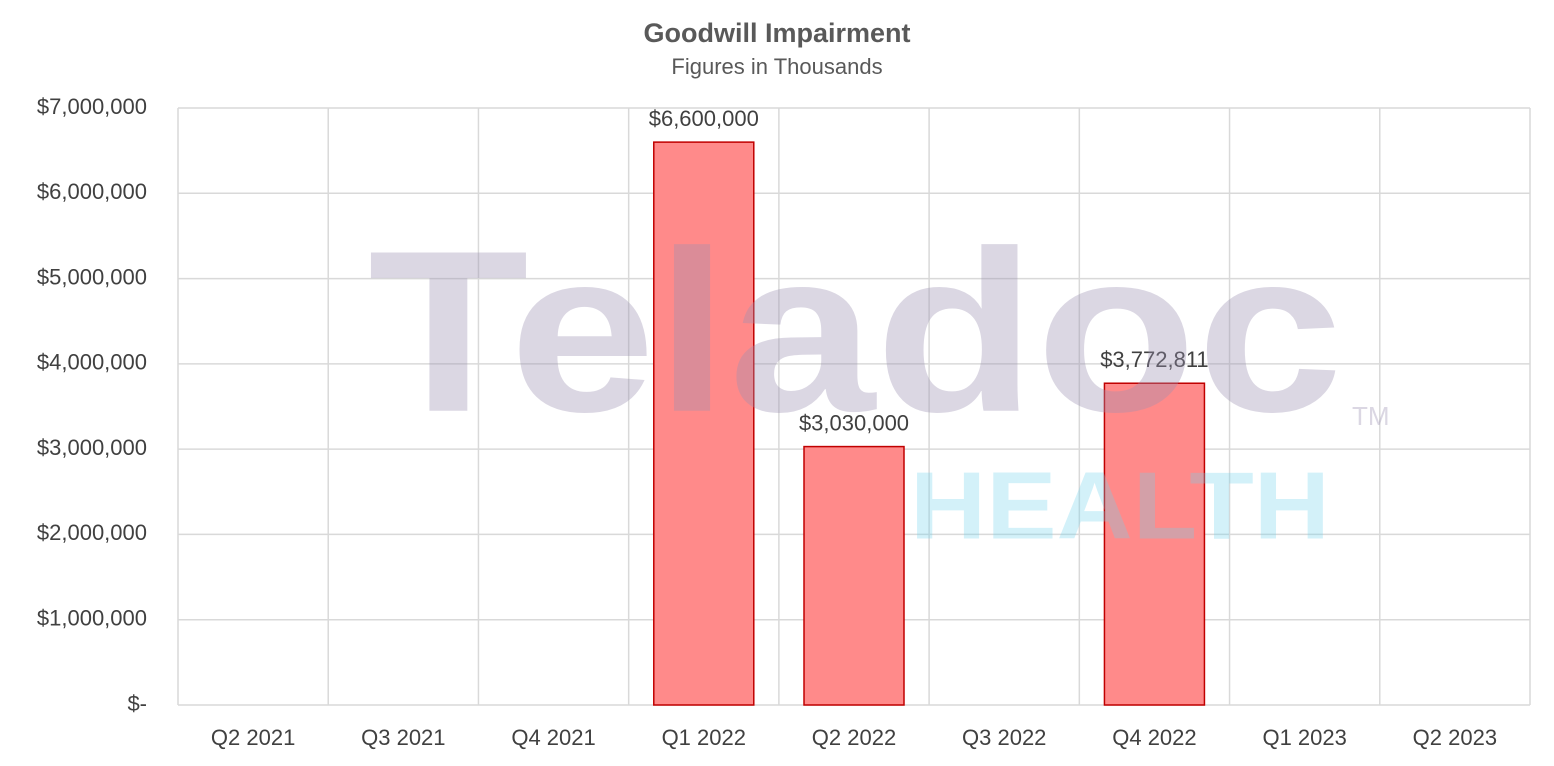  I want to click on x-tick-label: Q2 2023, so click(1455, 737).